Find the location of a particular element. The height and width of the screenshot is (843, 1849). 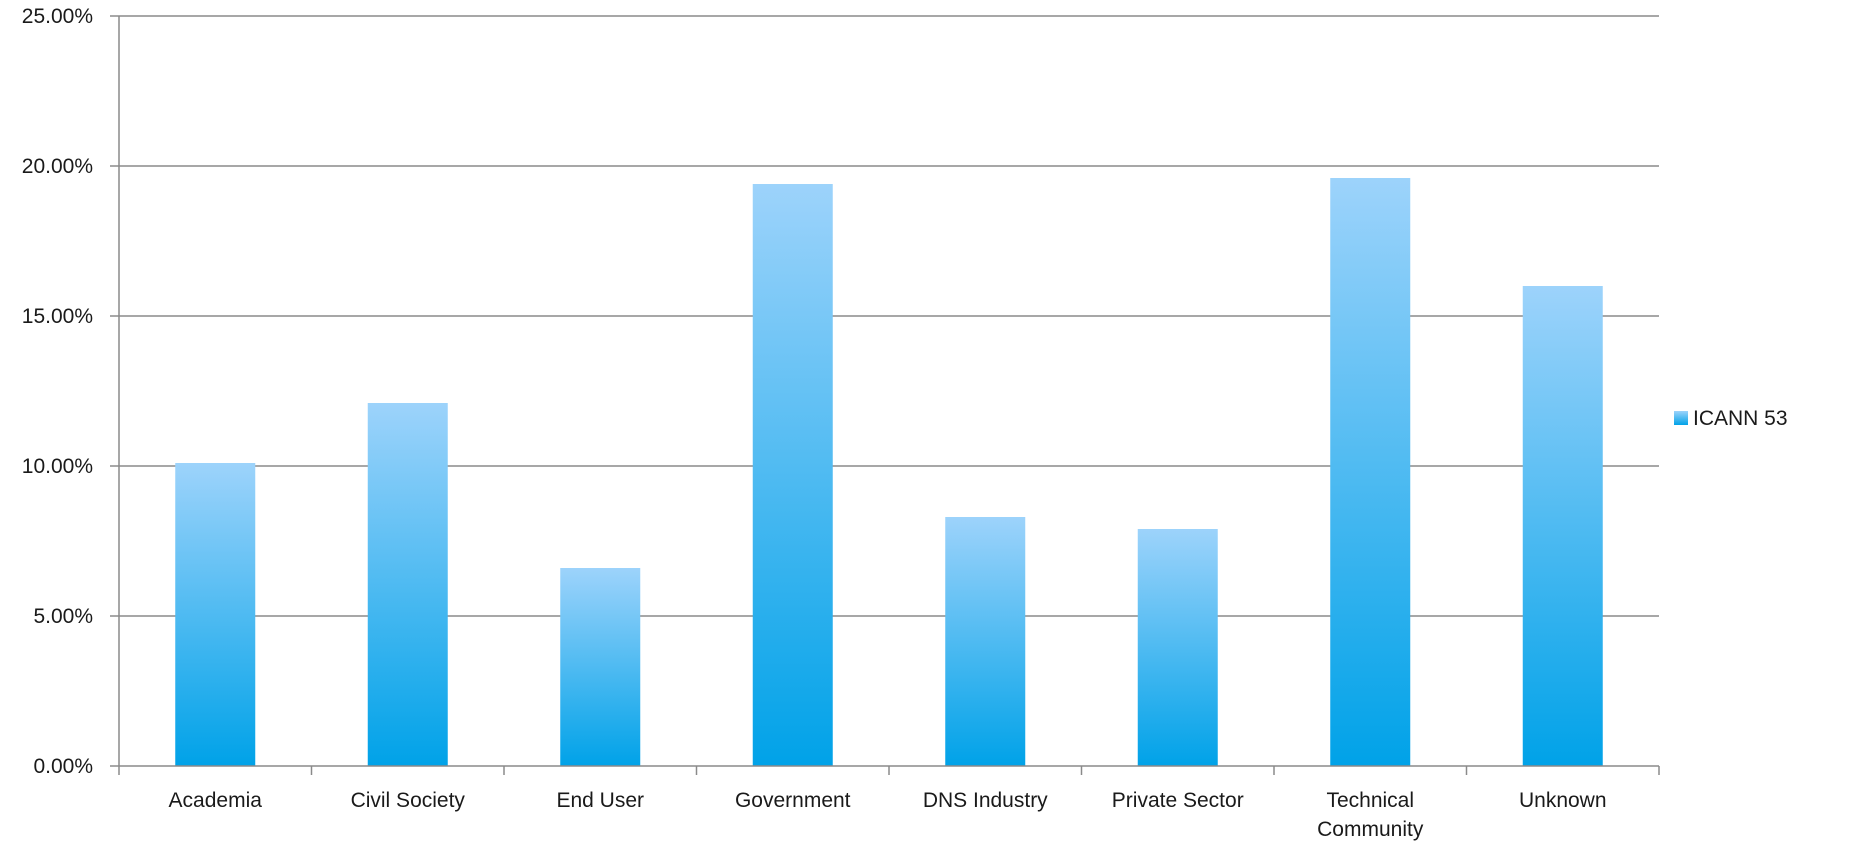

legend-label: ICANN 53 is located at coordinates (1740, 418).